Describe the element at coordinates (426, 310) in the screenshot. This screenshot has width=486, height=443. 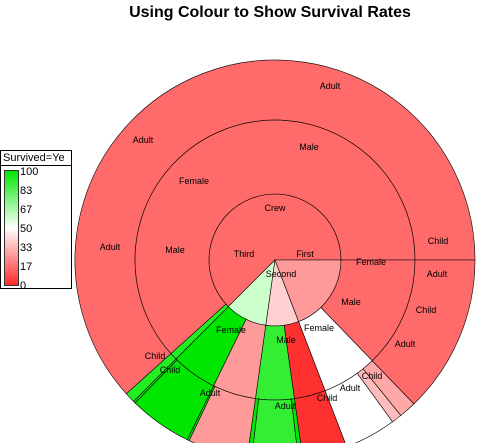
I see `label-first-male-child: Child` at that location.